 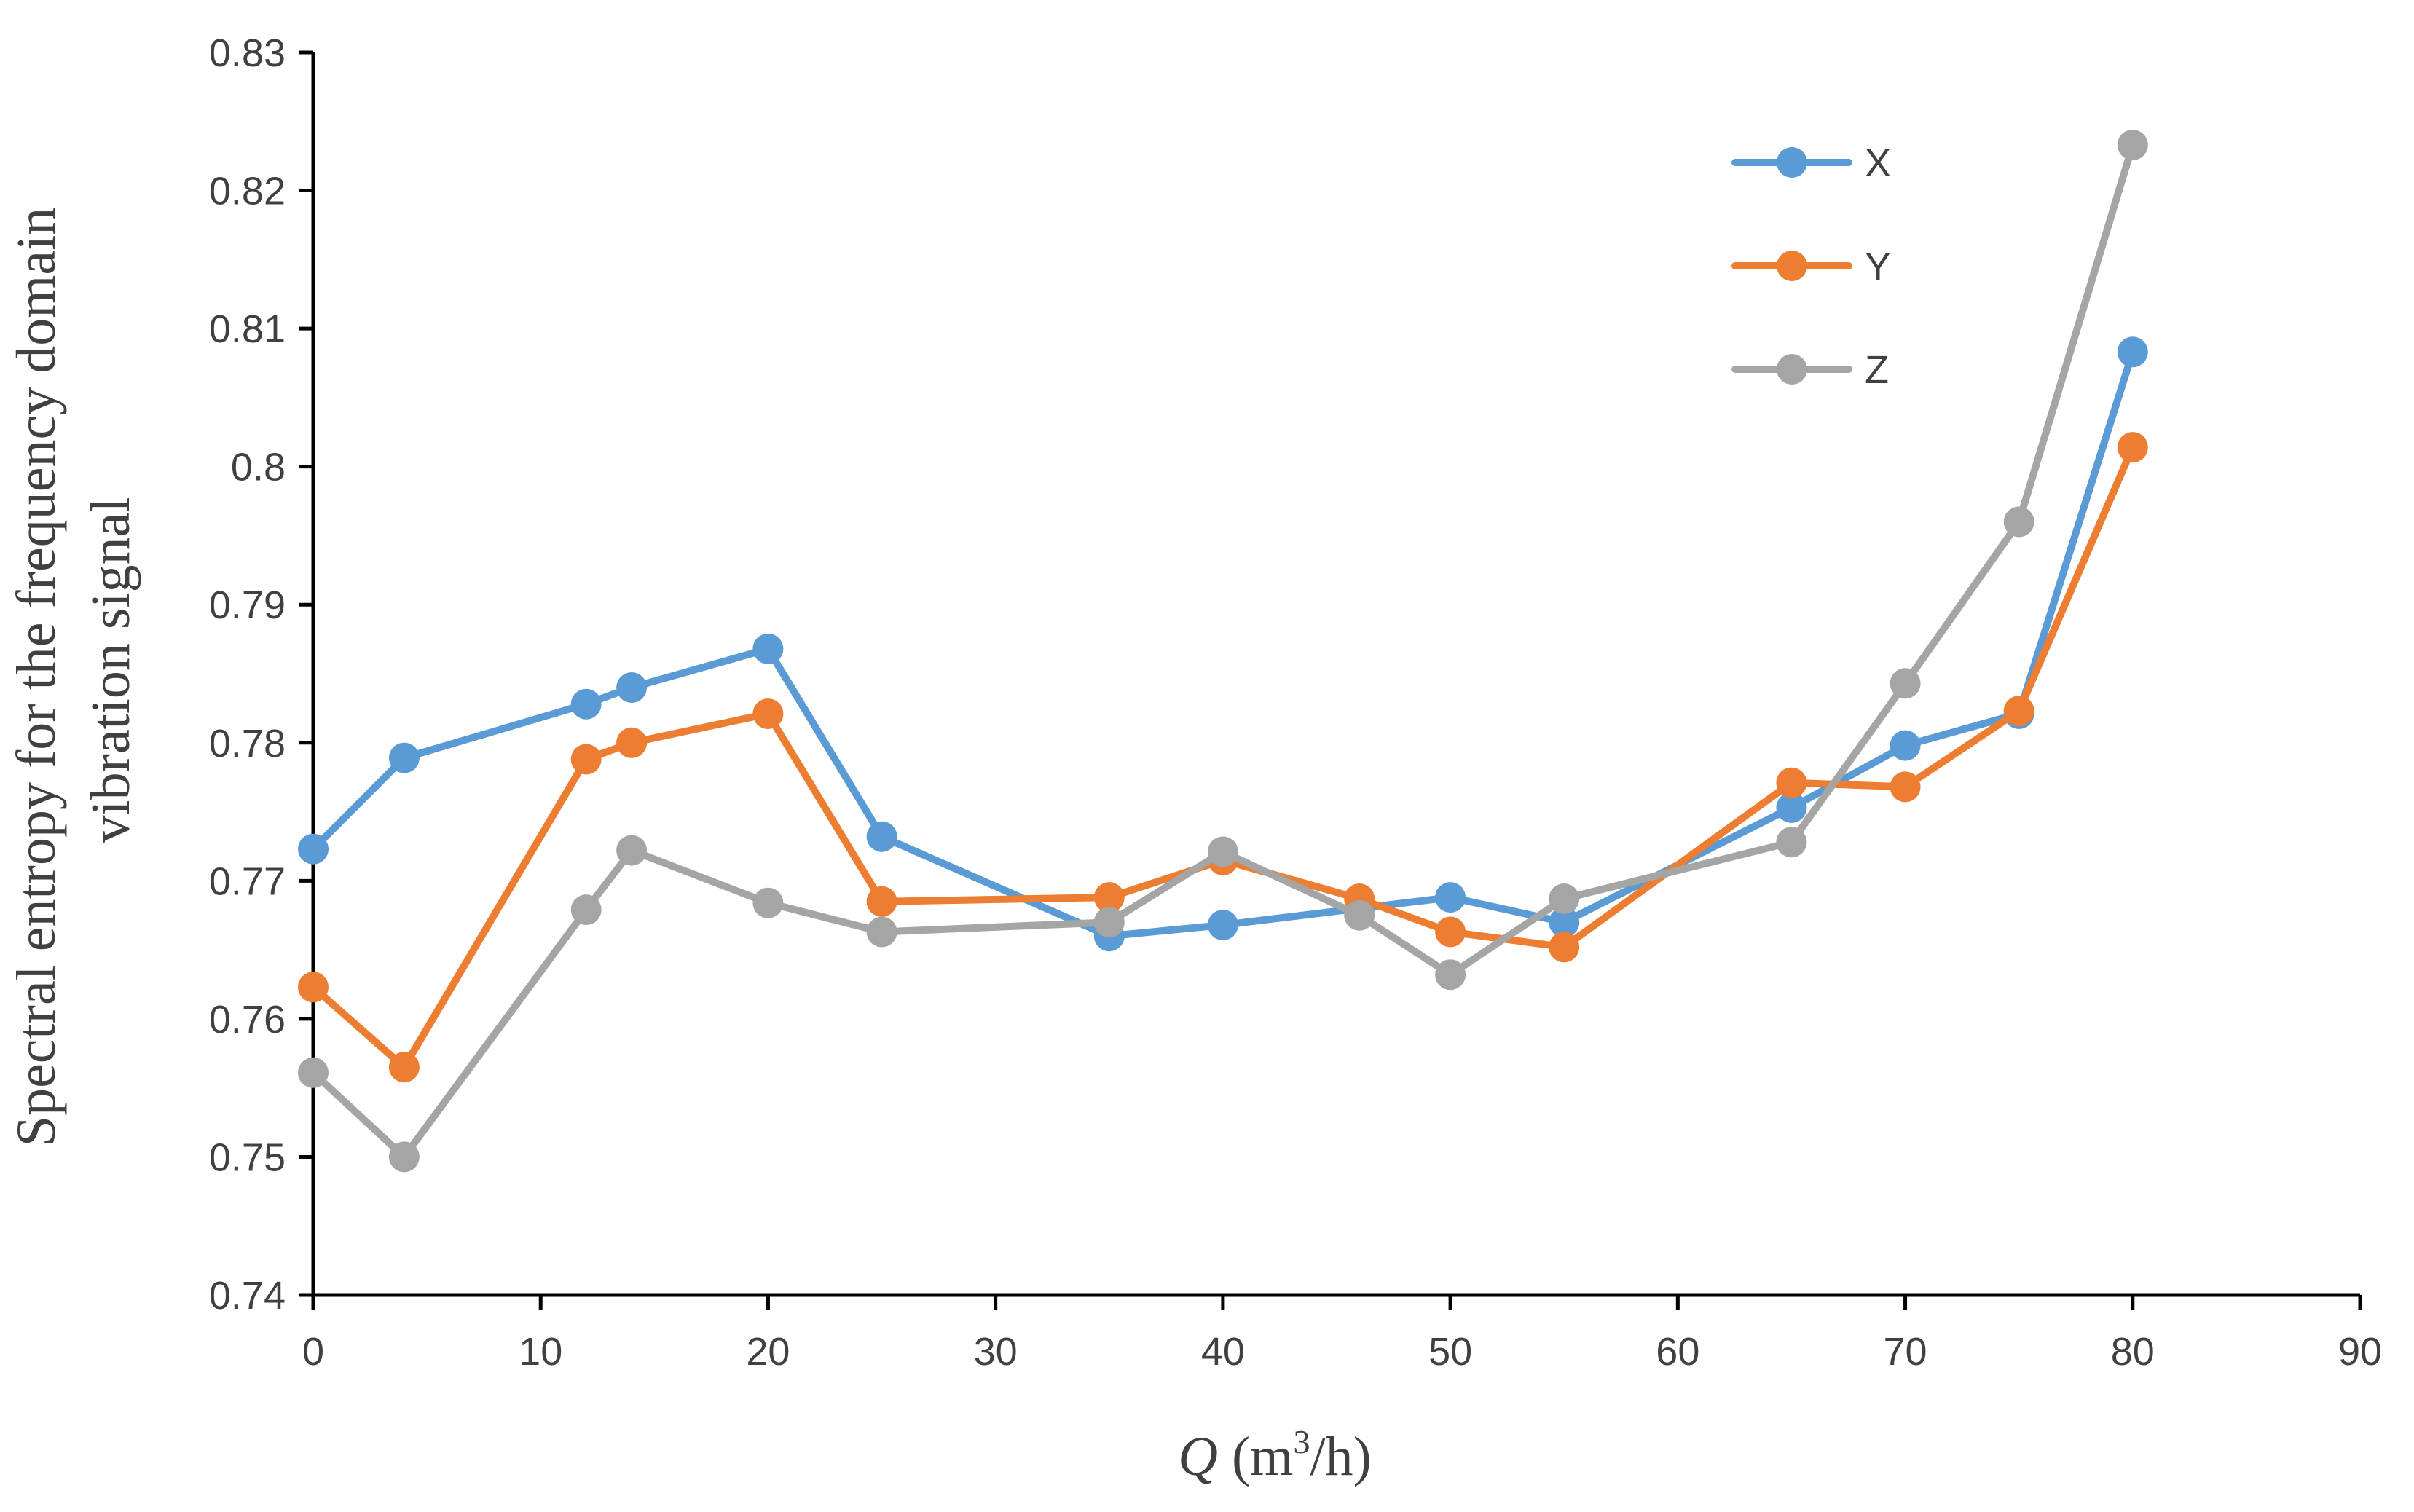 What do you see at coordinates (1810, 370) in the screenshot?
I see `legend-item-z: Z` at bounding box center [1810, 370].